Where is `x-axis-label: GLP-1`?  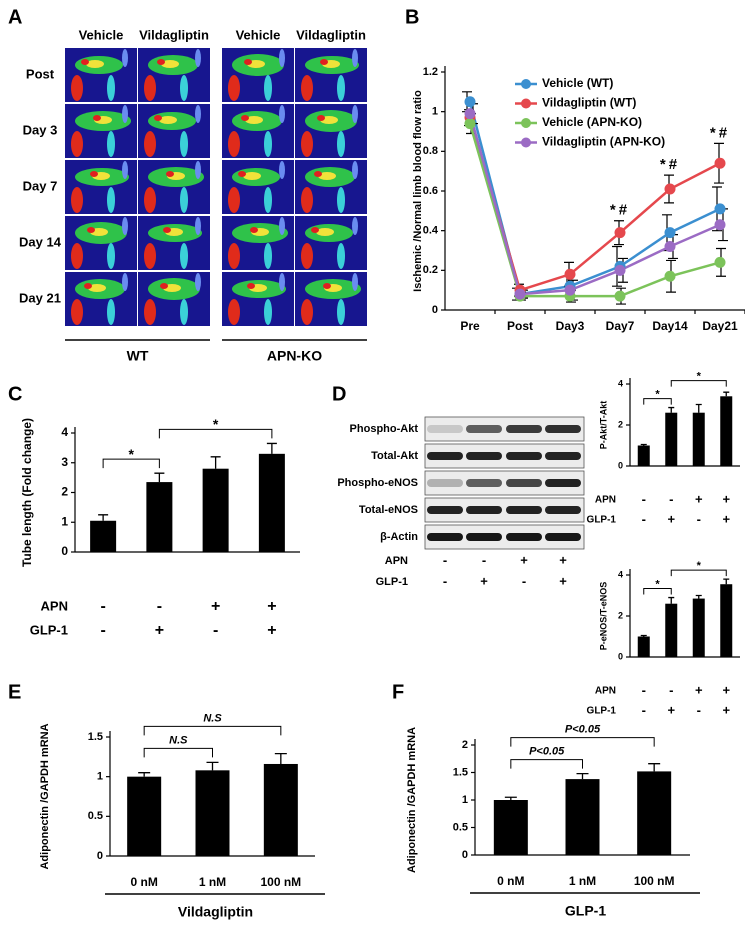
x-axis-label: GLP-1 is located at coordinates (585, 911).